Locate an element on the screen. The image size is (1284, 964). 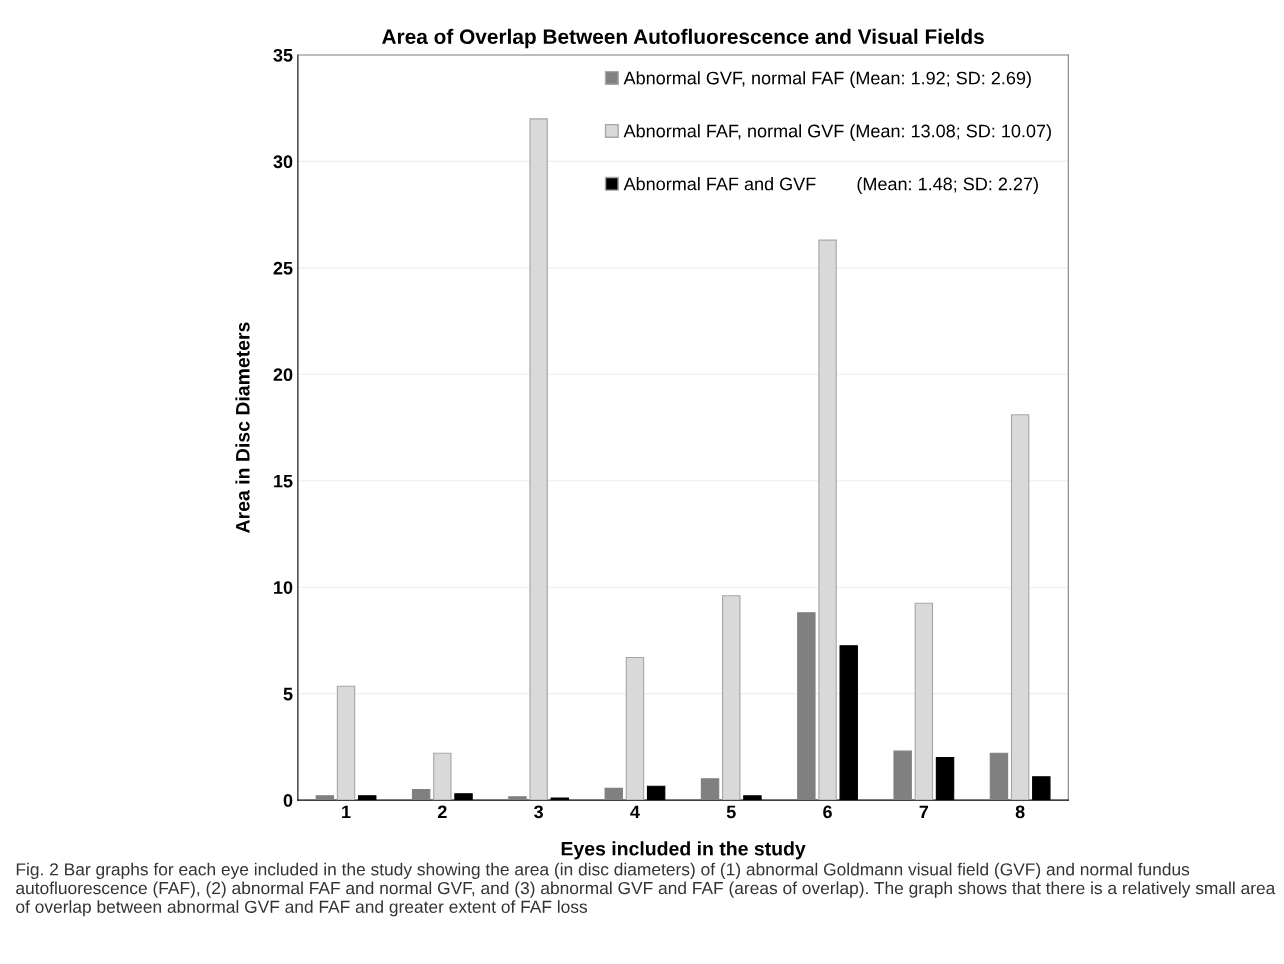
y-tick-label: 15 is located at coordinates (283, 481).